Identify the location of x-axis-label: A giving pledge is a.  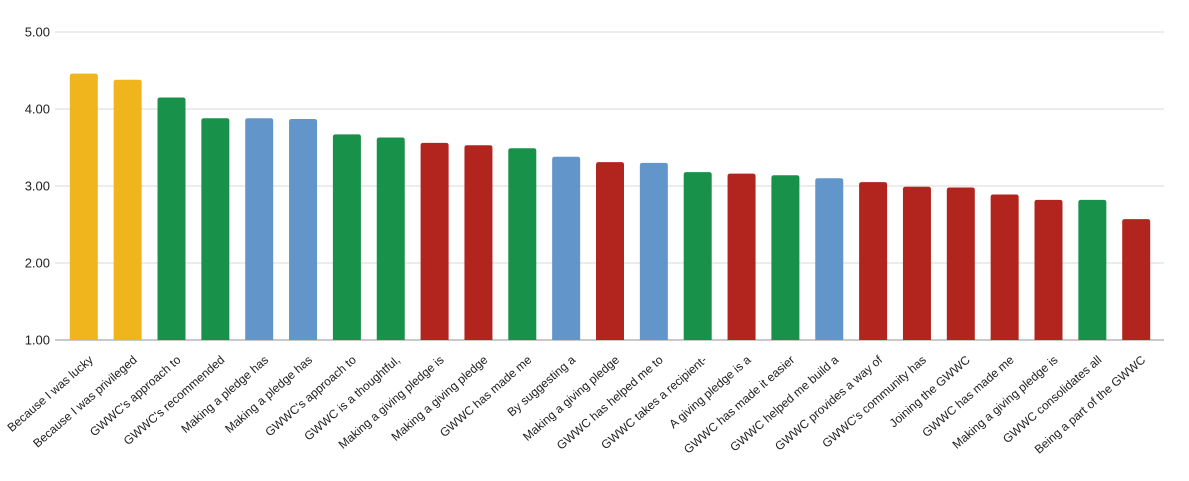
(709, 391).